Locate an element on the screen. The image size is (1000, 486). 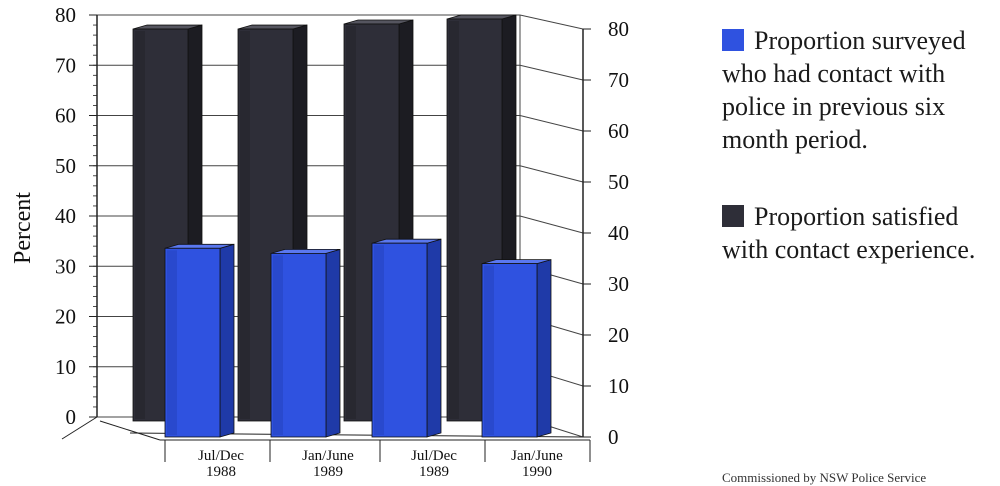
y-tick-label-right: 30 is located at coordinates (618, 284).